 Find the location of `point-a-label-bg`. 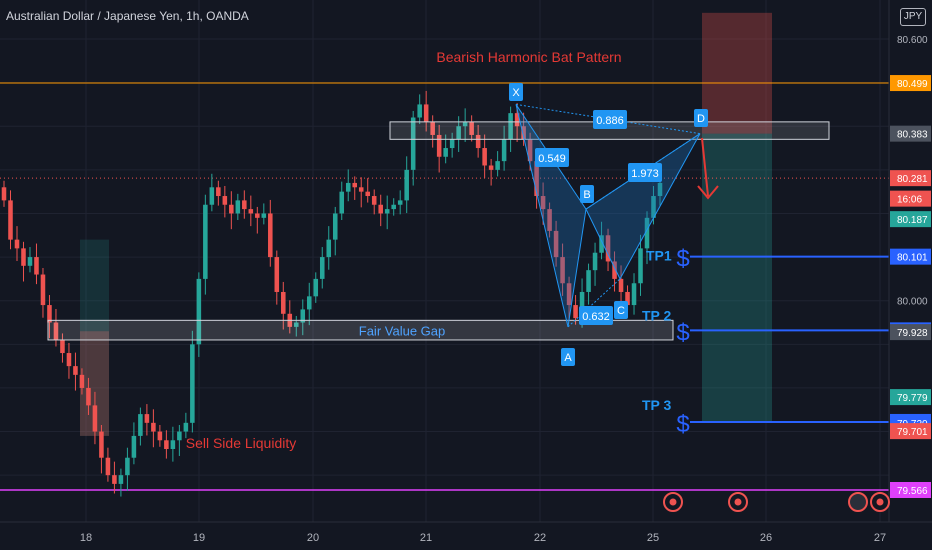

point-a-label-bg is located at coordinates (568, 357).